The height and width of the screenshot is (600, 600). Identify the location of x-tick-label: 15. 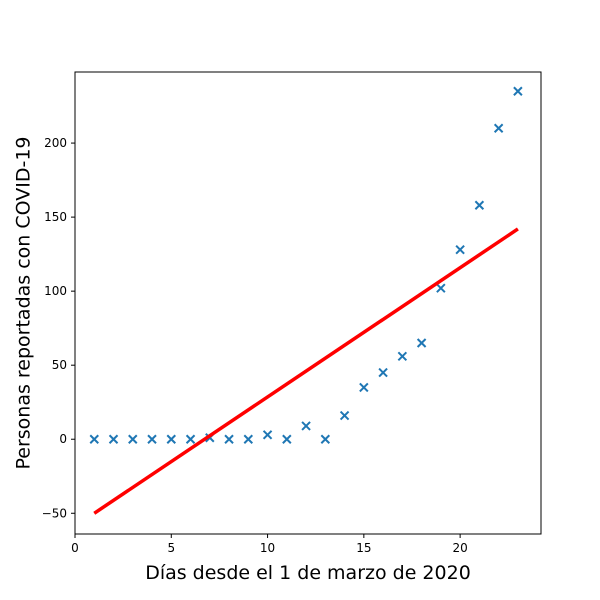
(363, 548).